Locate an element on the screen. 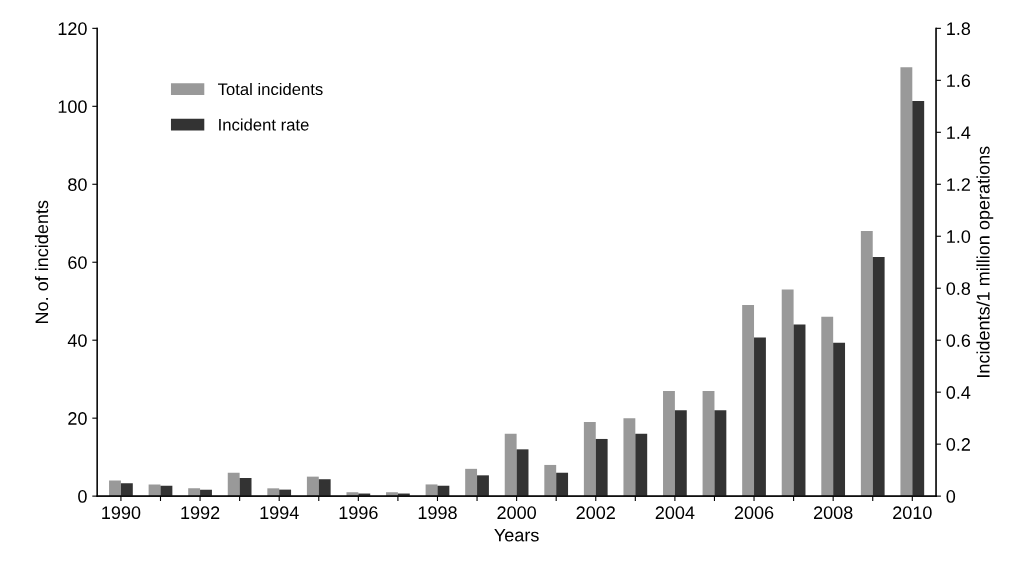  y2-tick-label: 0.8 is located at coordinates (958, 288).